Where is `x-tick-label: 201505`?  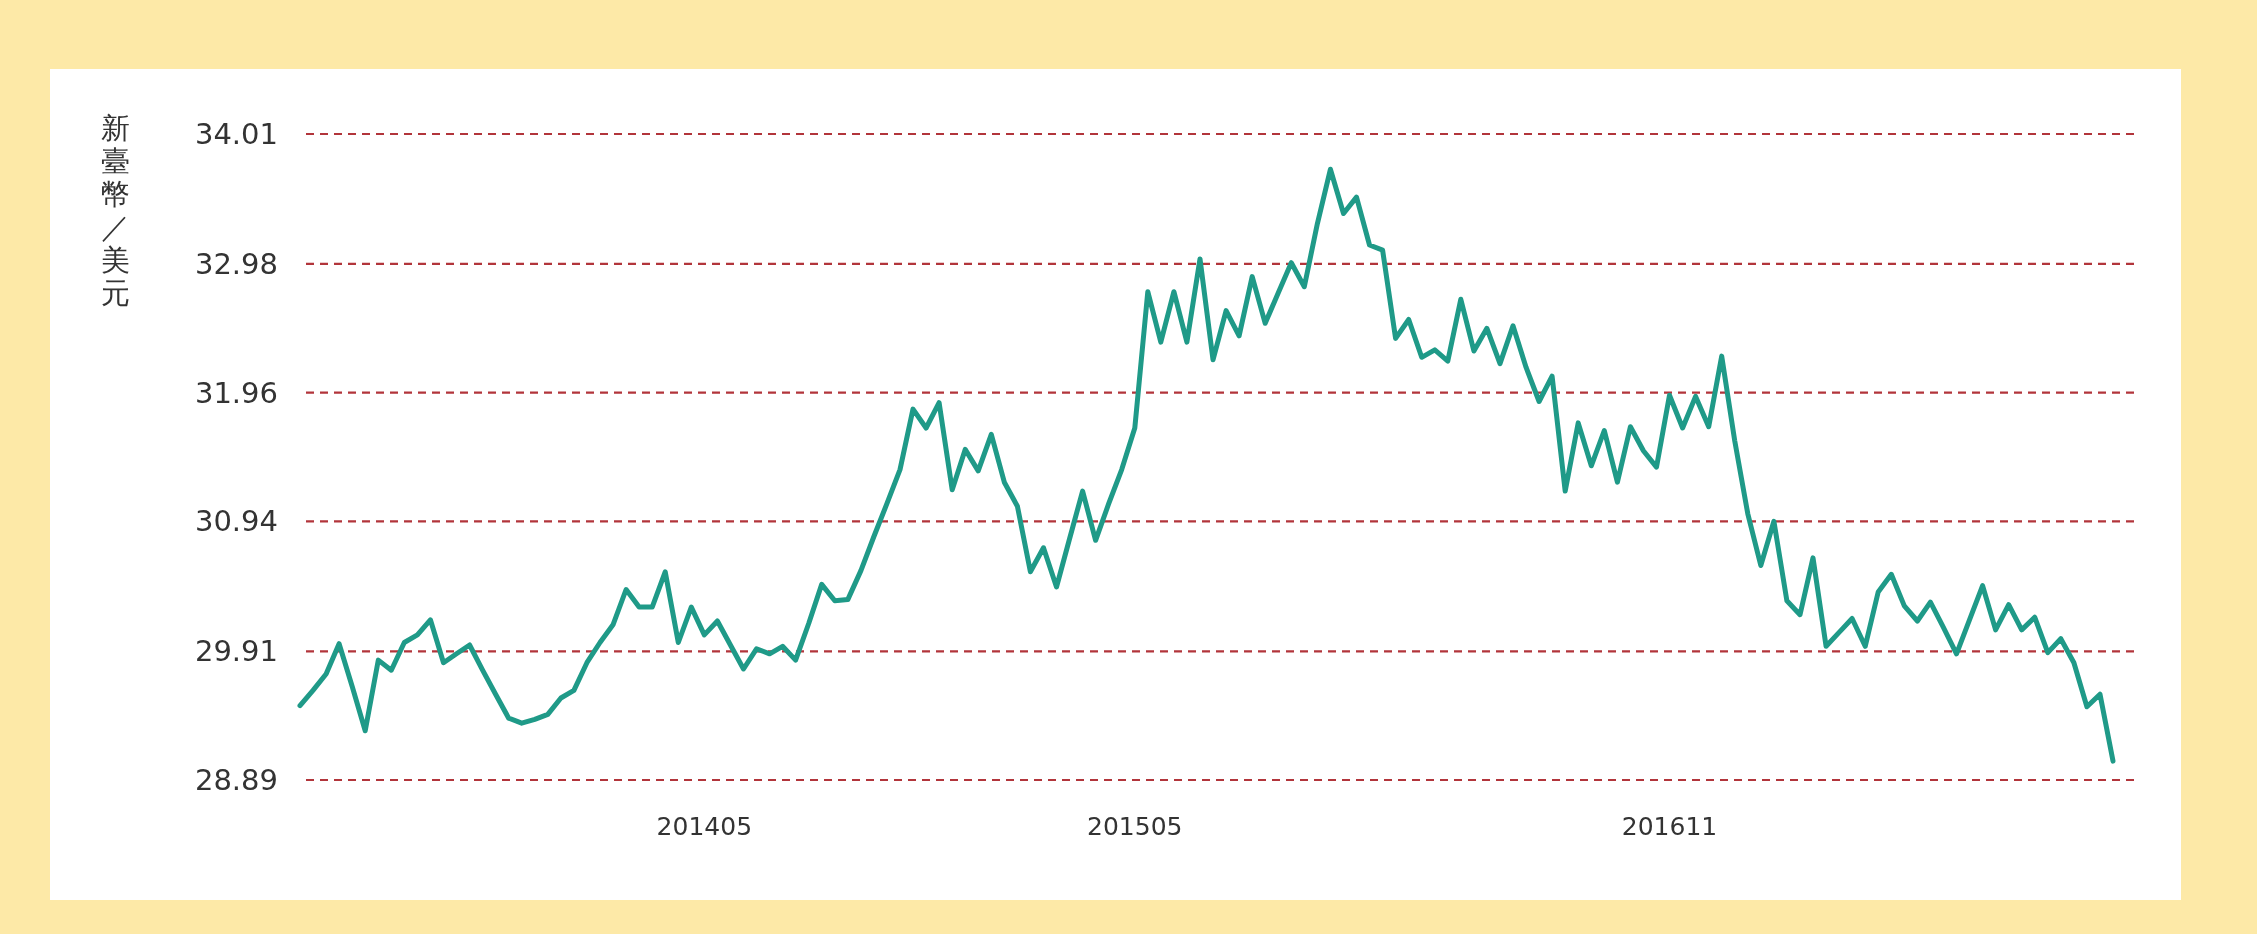 x-tick-label: 201505 is located at coordinates (1135, 826).